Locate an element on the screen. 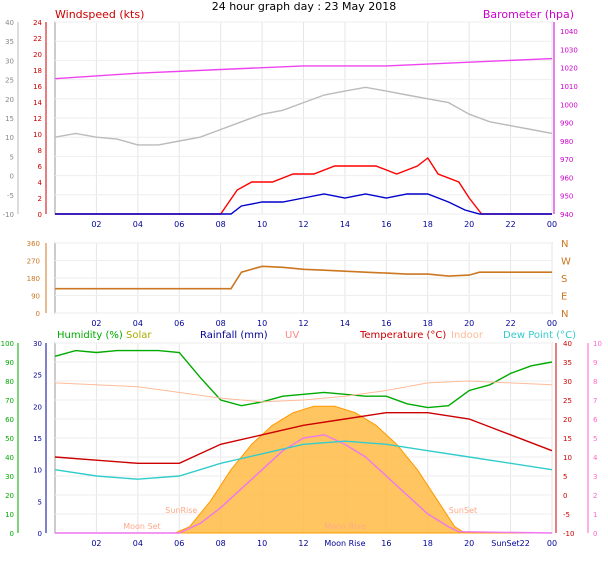 This screenshot has height=561, width=608. wind-x-tick-label: 06 is located at coordinates (179, 224).